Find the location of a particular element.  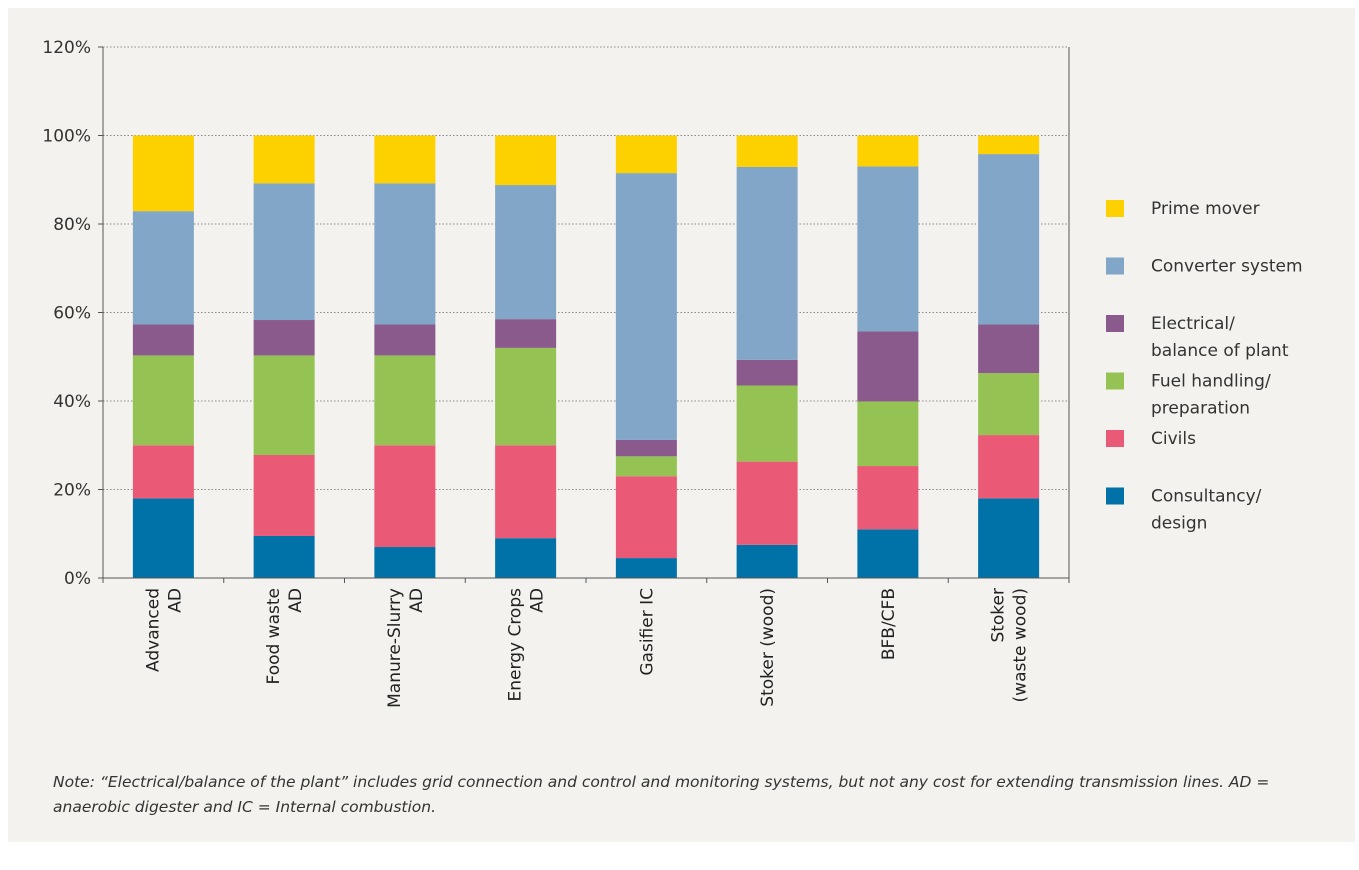

y-tick-labels: 0% 20% 40% 60% 80% 100% 120% is located at coordinates (66, 313).